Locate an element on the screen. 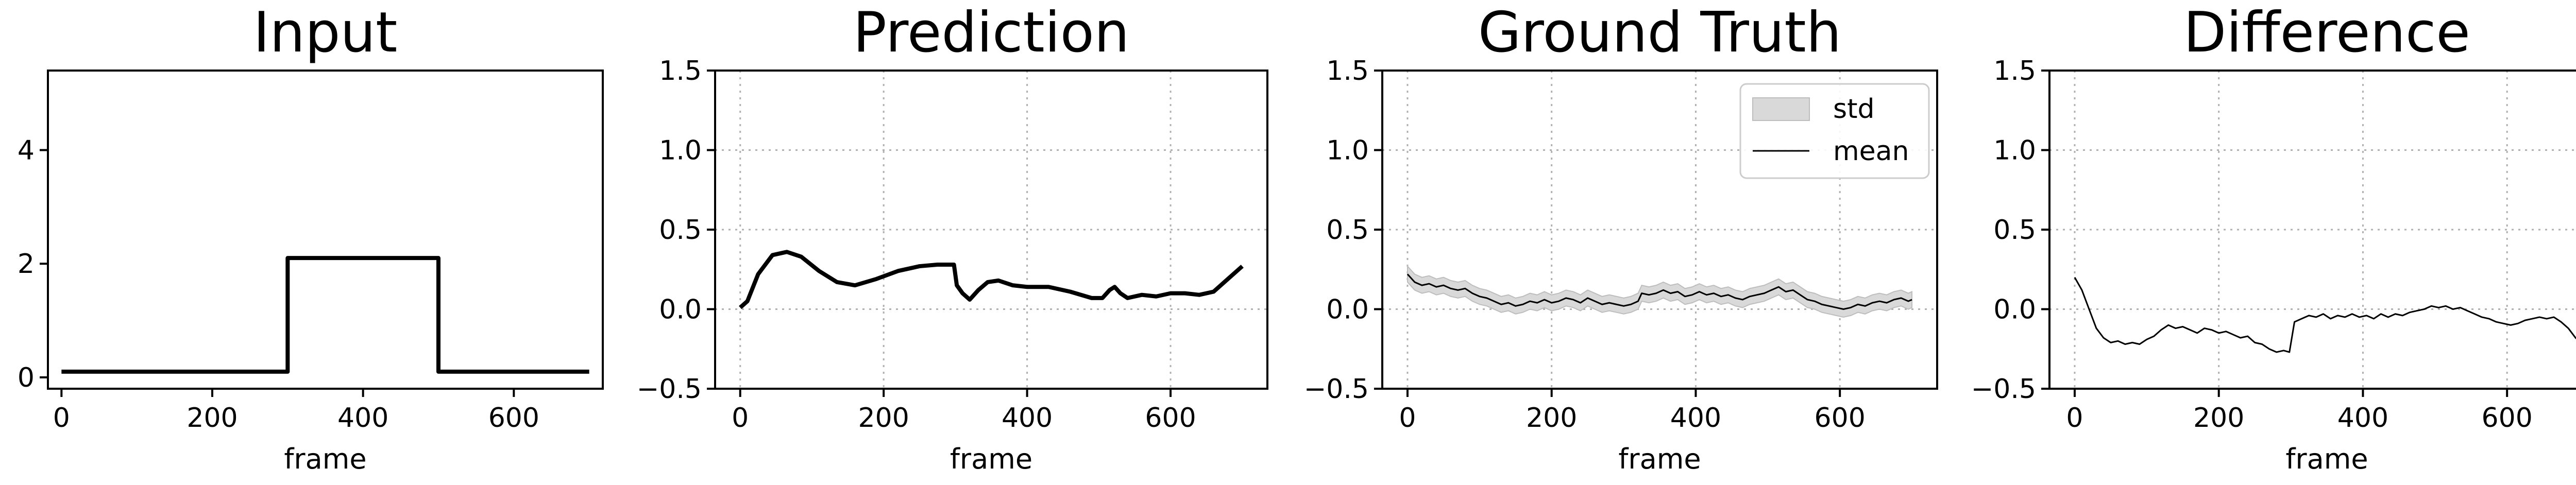 This screenshot has width=2576, height=485. legend: std mean is located at coordinates (1834, 131).